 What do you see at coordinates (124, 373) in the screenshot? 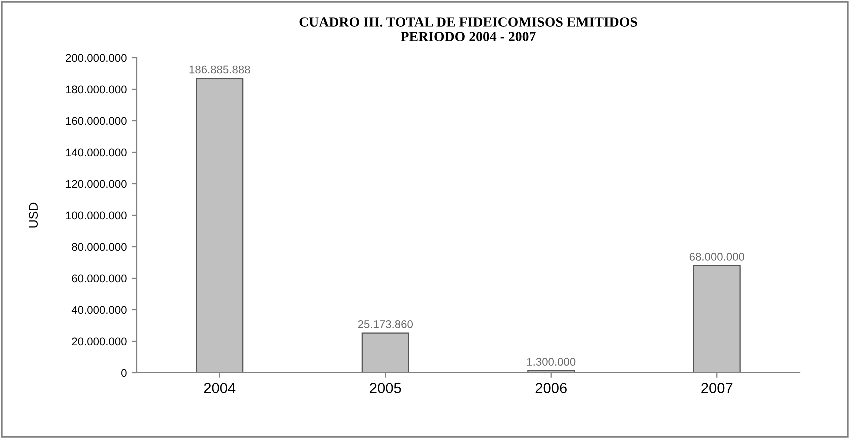
I see `y-tick-label: 0` at bounding box center [124, 373].